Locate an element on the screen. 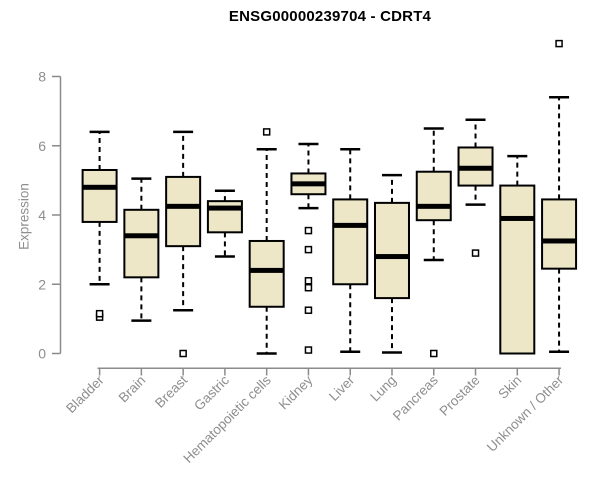 The height and width of the screenshot is (500, 600). box-bladder is located at coordinates (99, 225).